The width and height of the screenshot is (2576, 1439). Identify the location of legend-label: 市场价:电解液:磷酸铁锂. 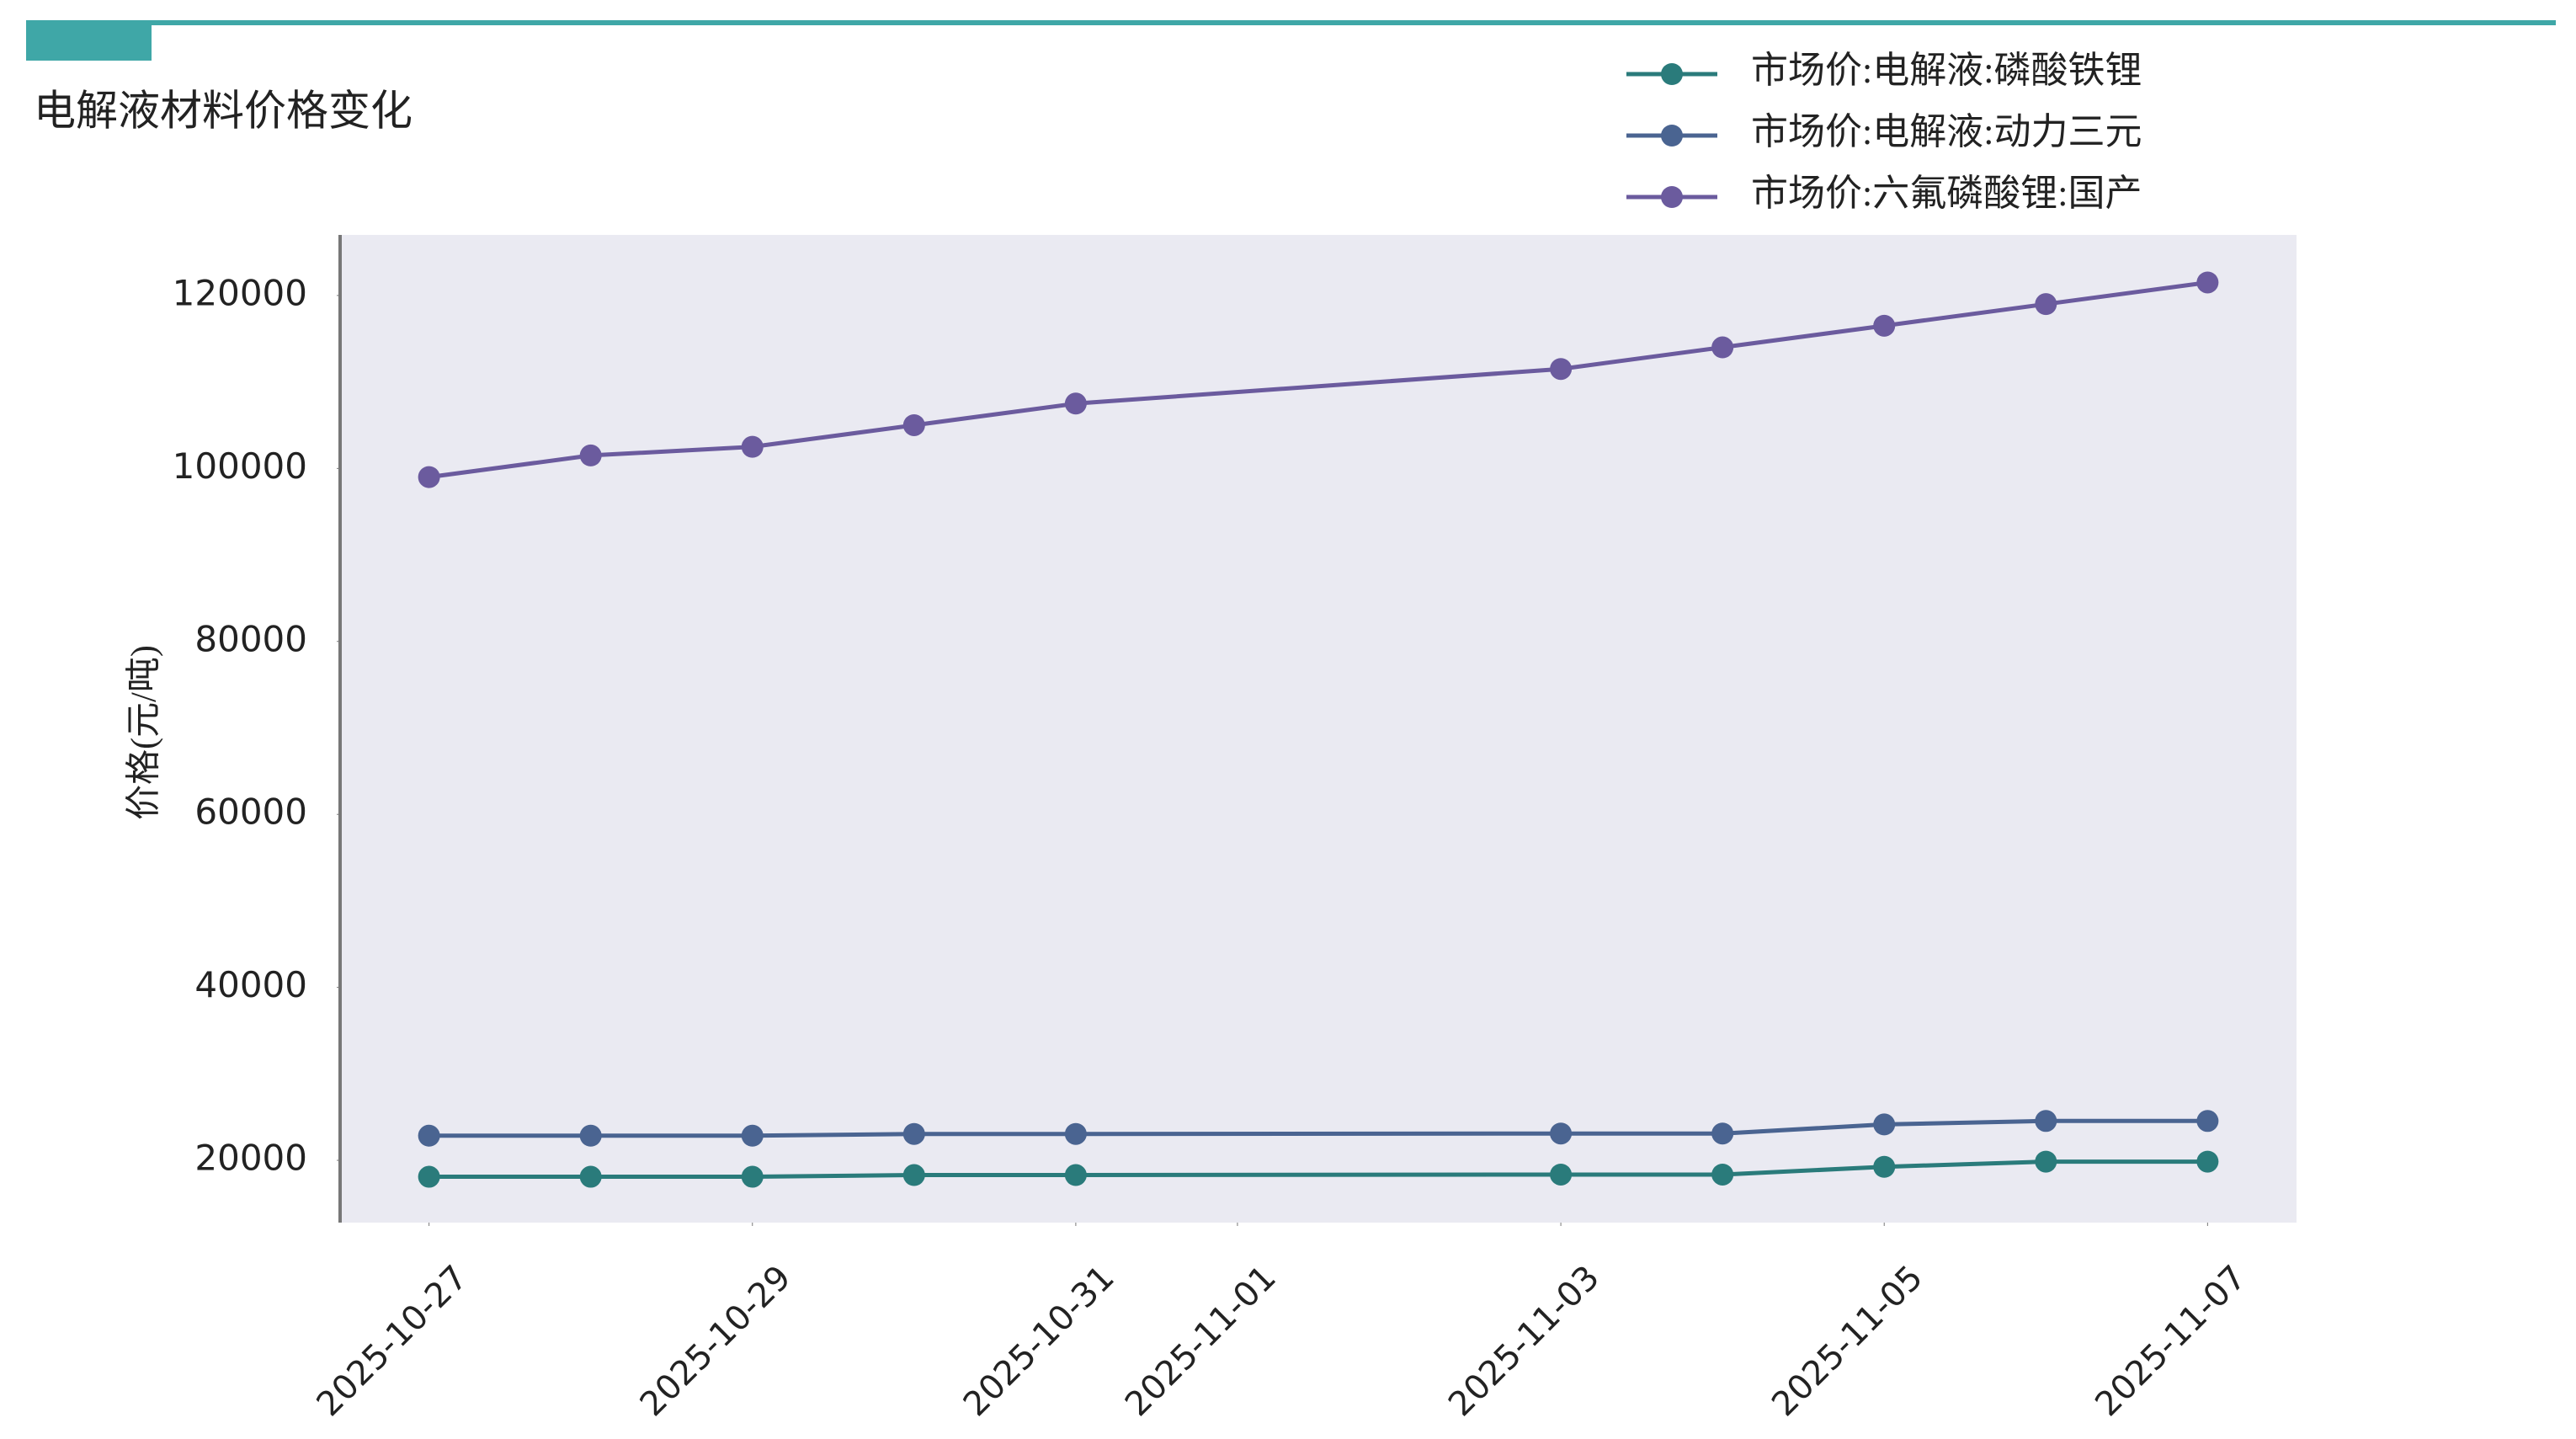
(1947, 70).